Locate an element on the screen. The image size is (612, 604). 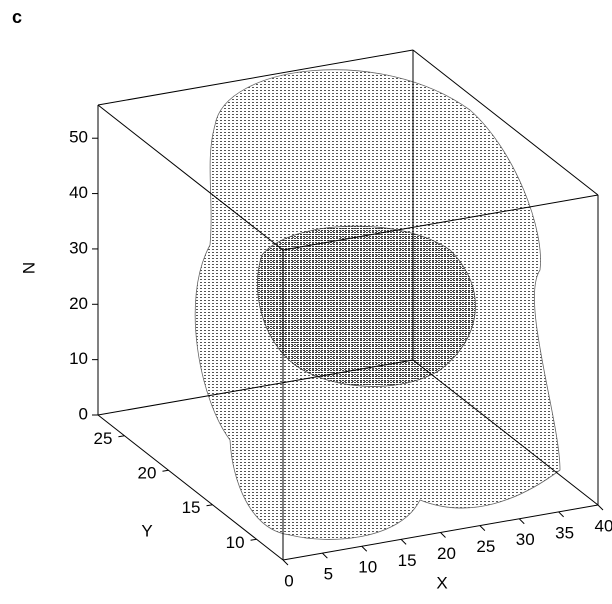
y-tick-label: 20 is located at coordinates (147, 473).